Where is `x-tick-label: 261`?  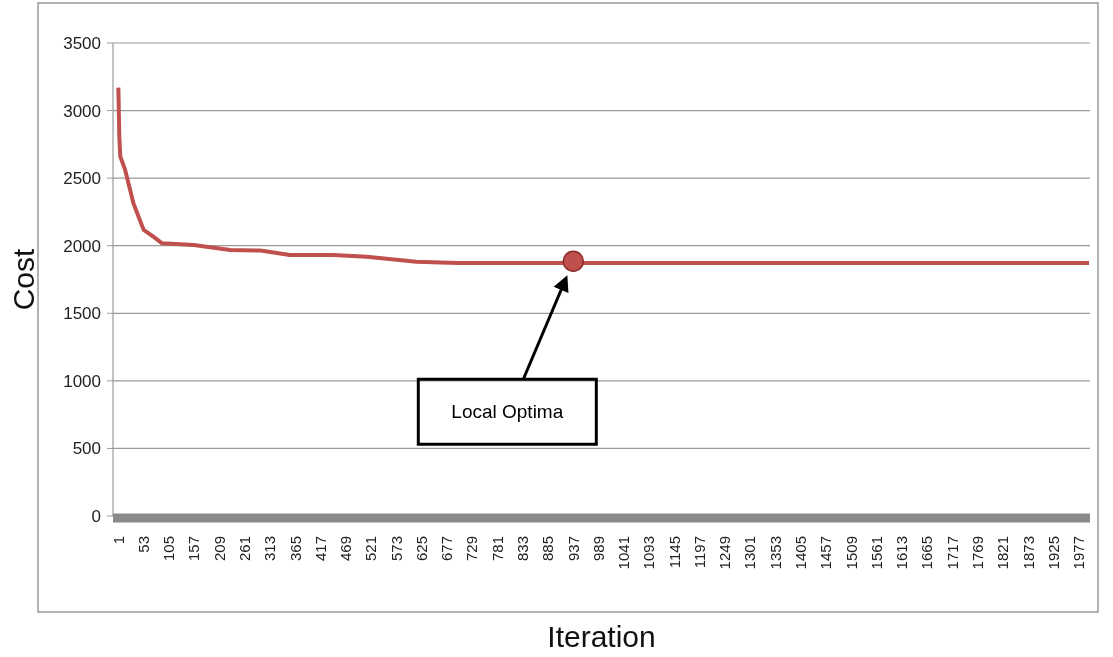
x-tick-label: 261 is located at coordinates (244, 549).